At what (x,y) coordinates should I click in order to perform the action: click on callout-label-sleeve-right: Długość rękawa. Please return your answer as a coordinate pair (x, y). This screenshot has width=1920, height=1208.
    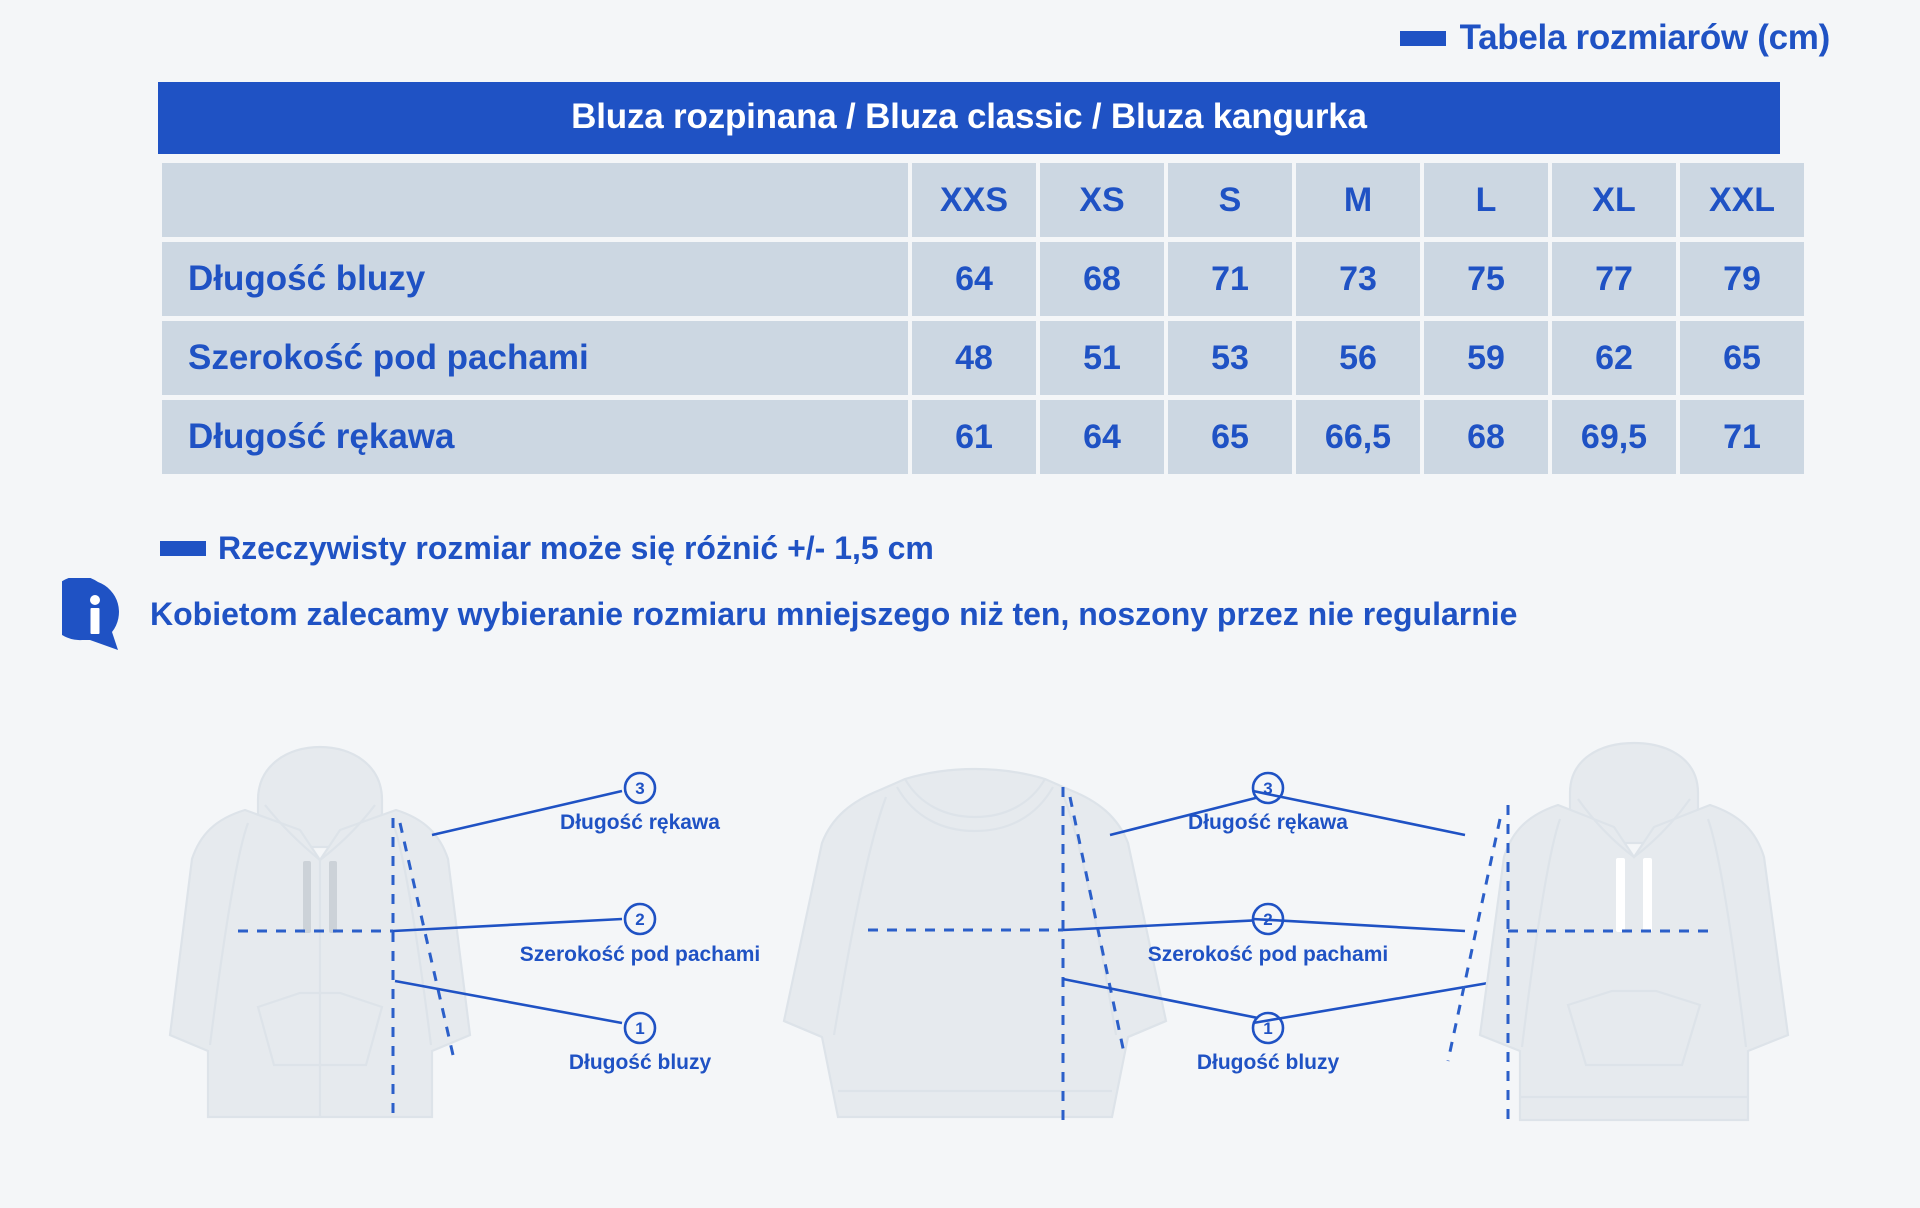
    Looking at the image, I should click on (1268, 822).